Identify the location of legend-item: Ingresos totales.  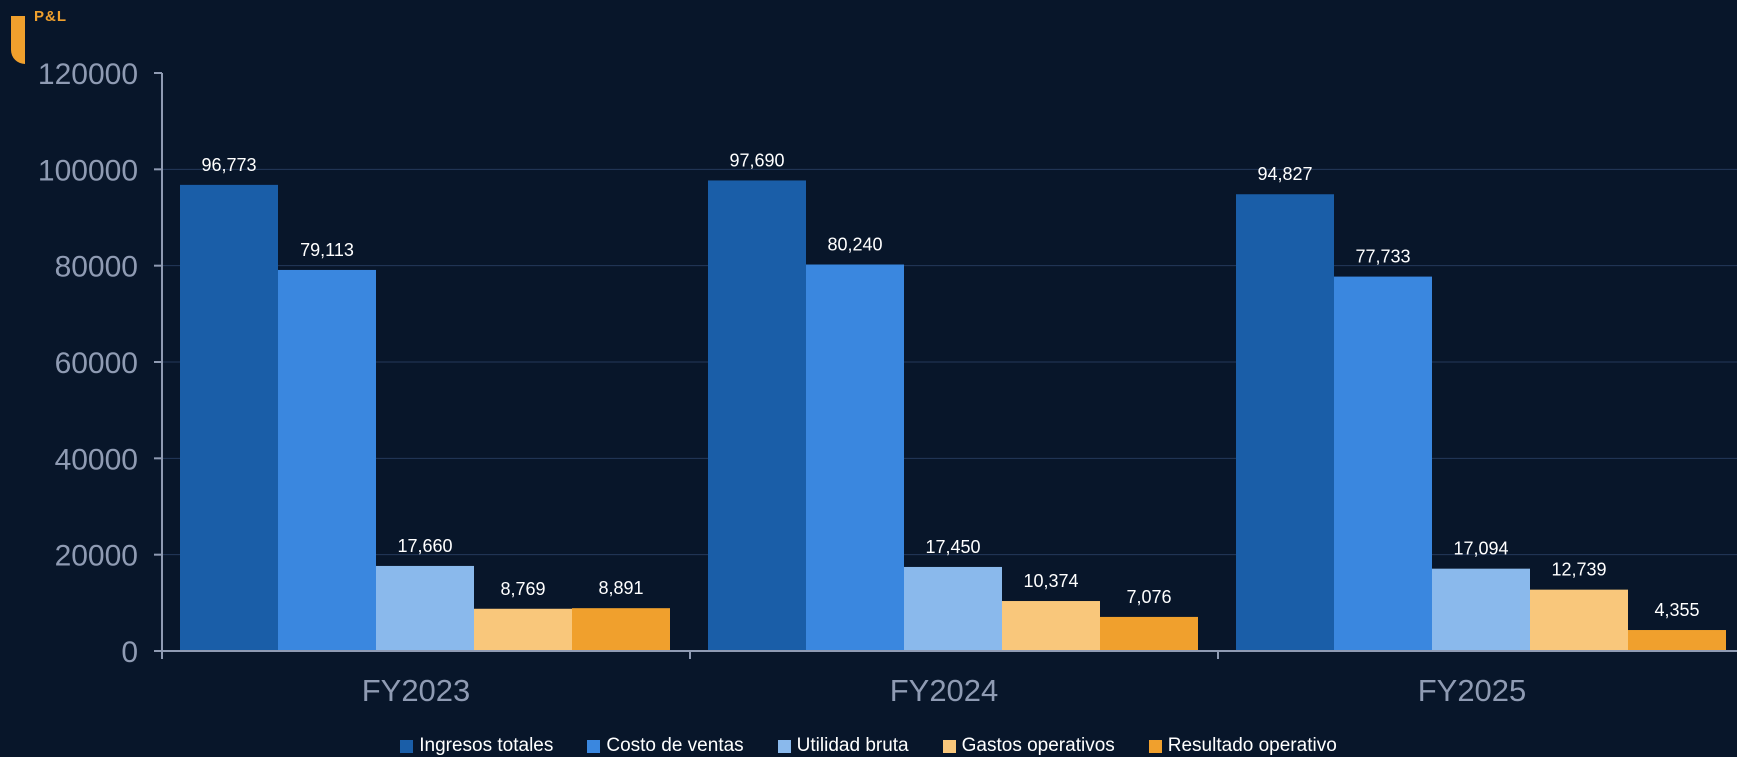
(476, 746).